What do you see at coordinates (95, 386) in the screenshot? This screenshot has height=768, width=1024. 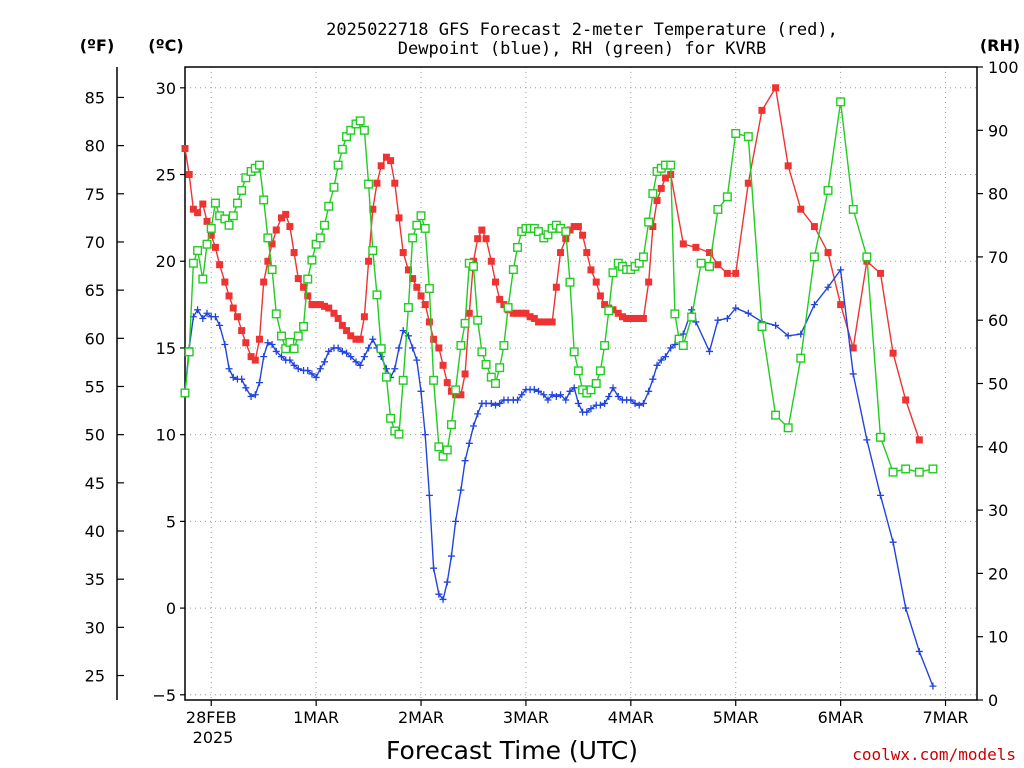 I see `fahrenheit-tick-label: 55` at bounding box center [95, 386].